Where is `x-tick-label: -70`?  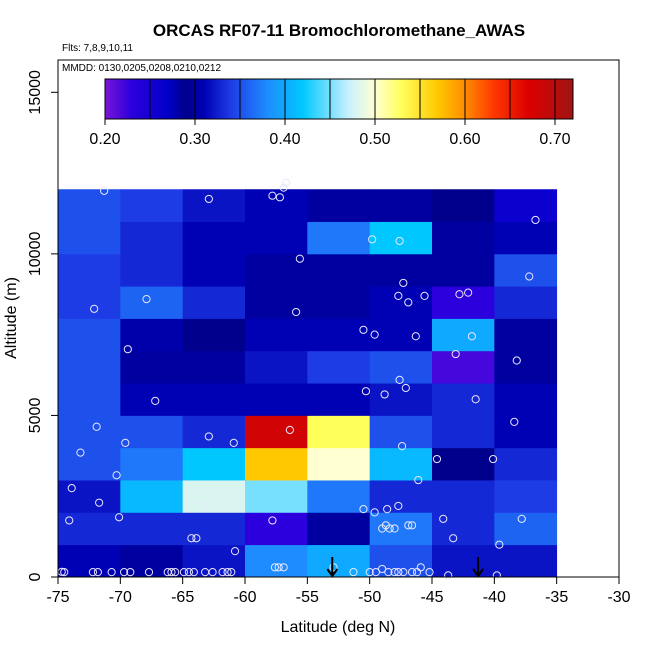
x-tick-label: -70 is located at coordinates (120, 597).